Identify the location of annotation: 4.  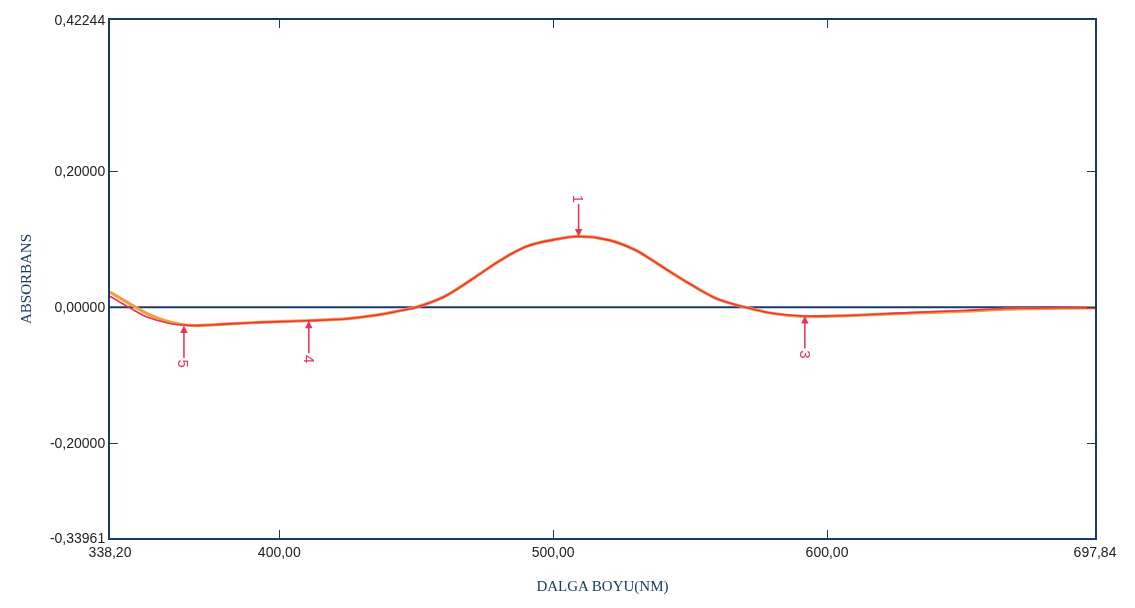
(309, 359).